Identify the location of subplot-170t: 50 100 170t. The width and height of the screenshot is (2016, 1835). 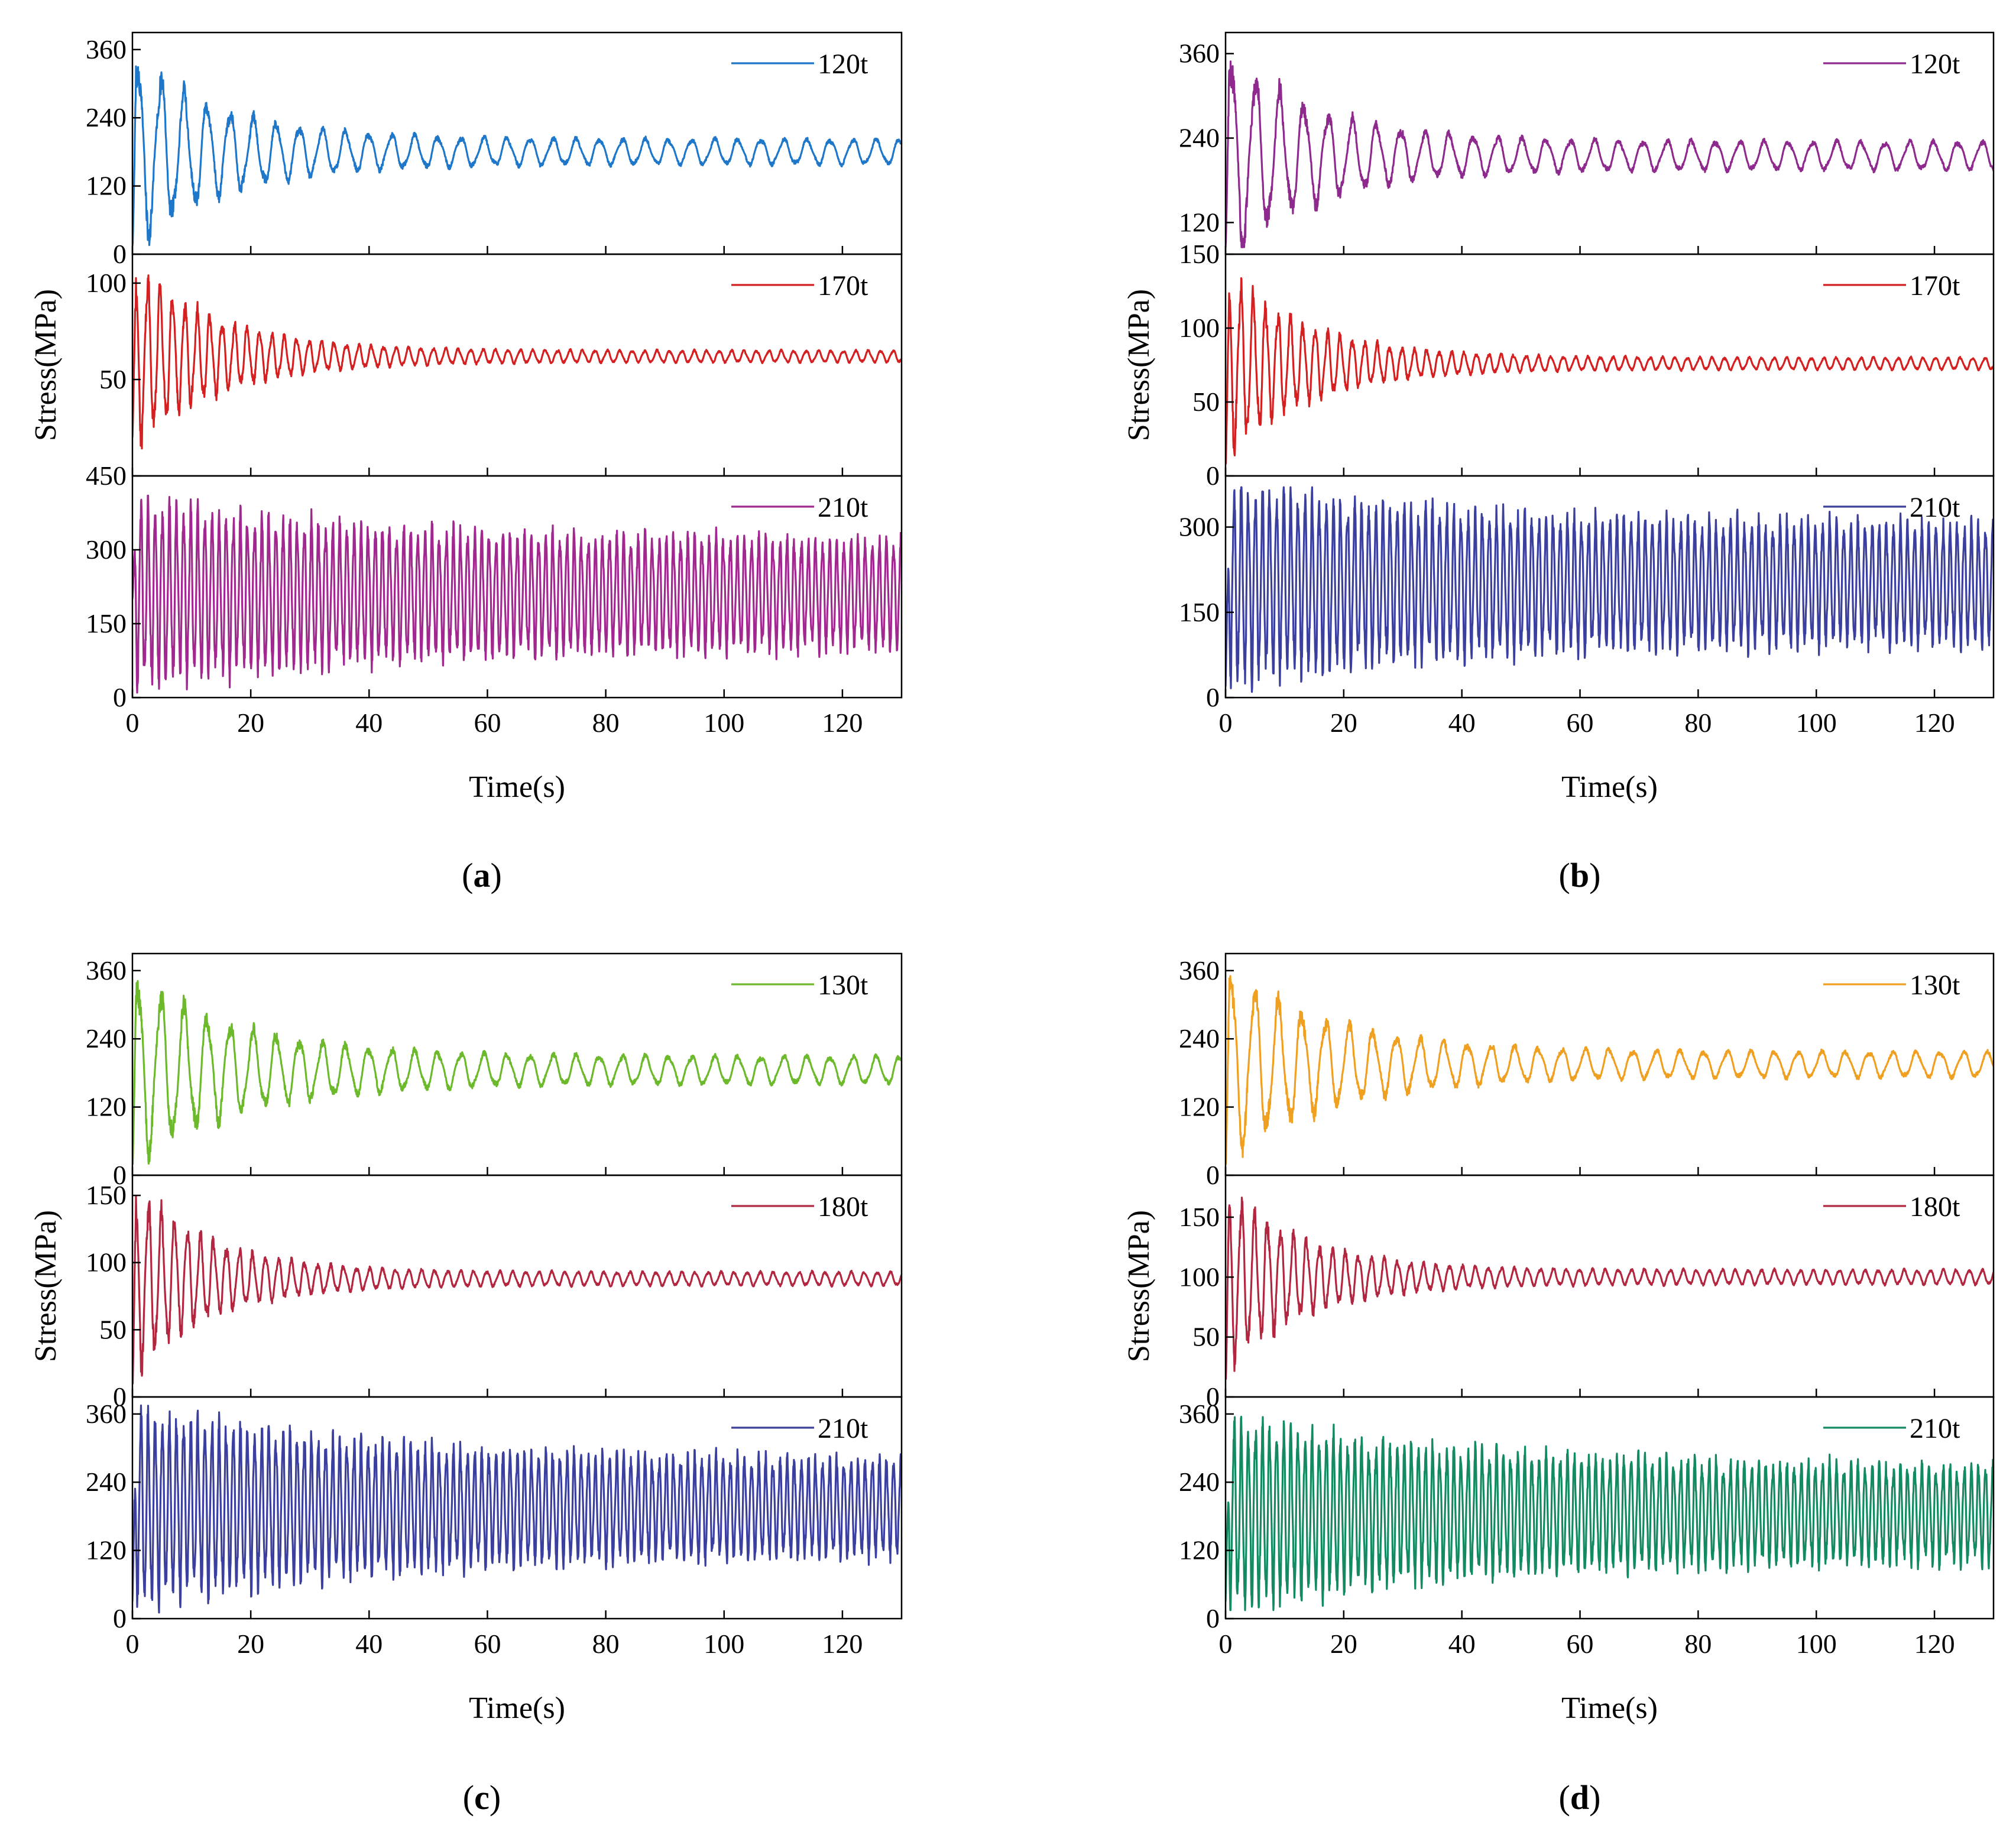
(494, 365).